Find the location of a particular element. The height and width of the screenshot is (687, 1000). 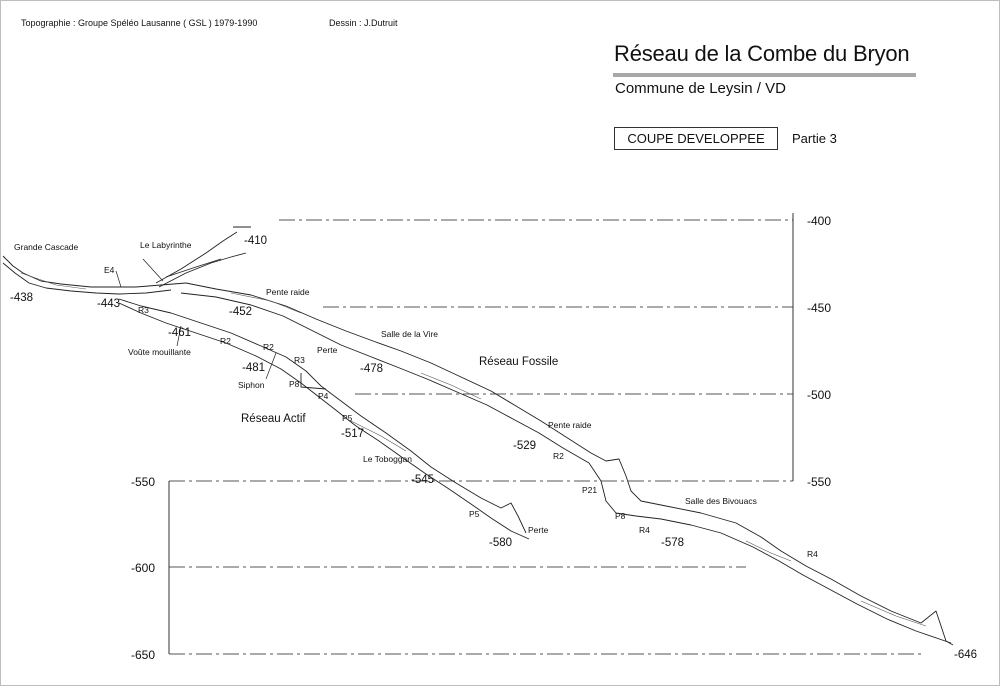

drawing-credit: Dessin : J.Dutruit is located at coordinates (363, 23).